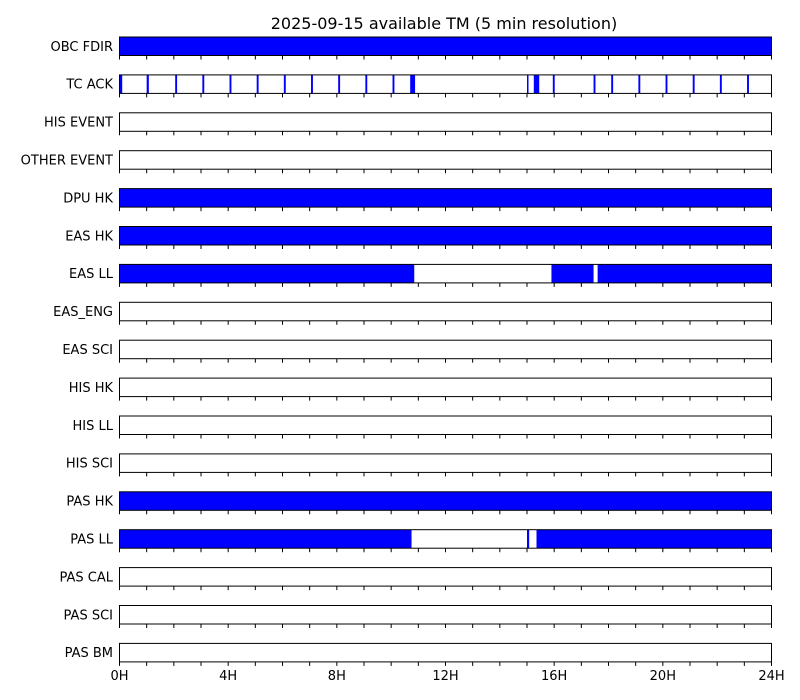  What do you see at coordinates (89, 502) in the screenshot?
I see `row-label: PAS HK` at bounding box center [89, 502].